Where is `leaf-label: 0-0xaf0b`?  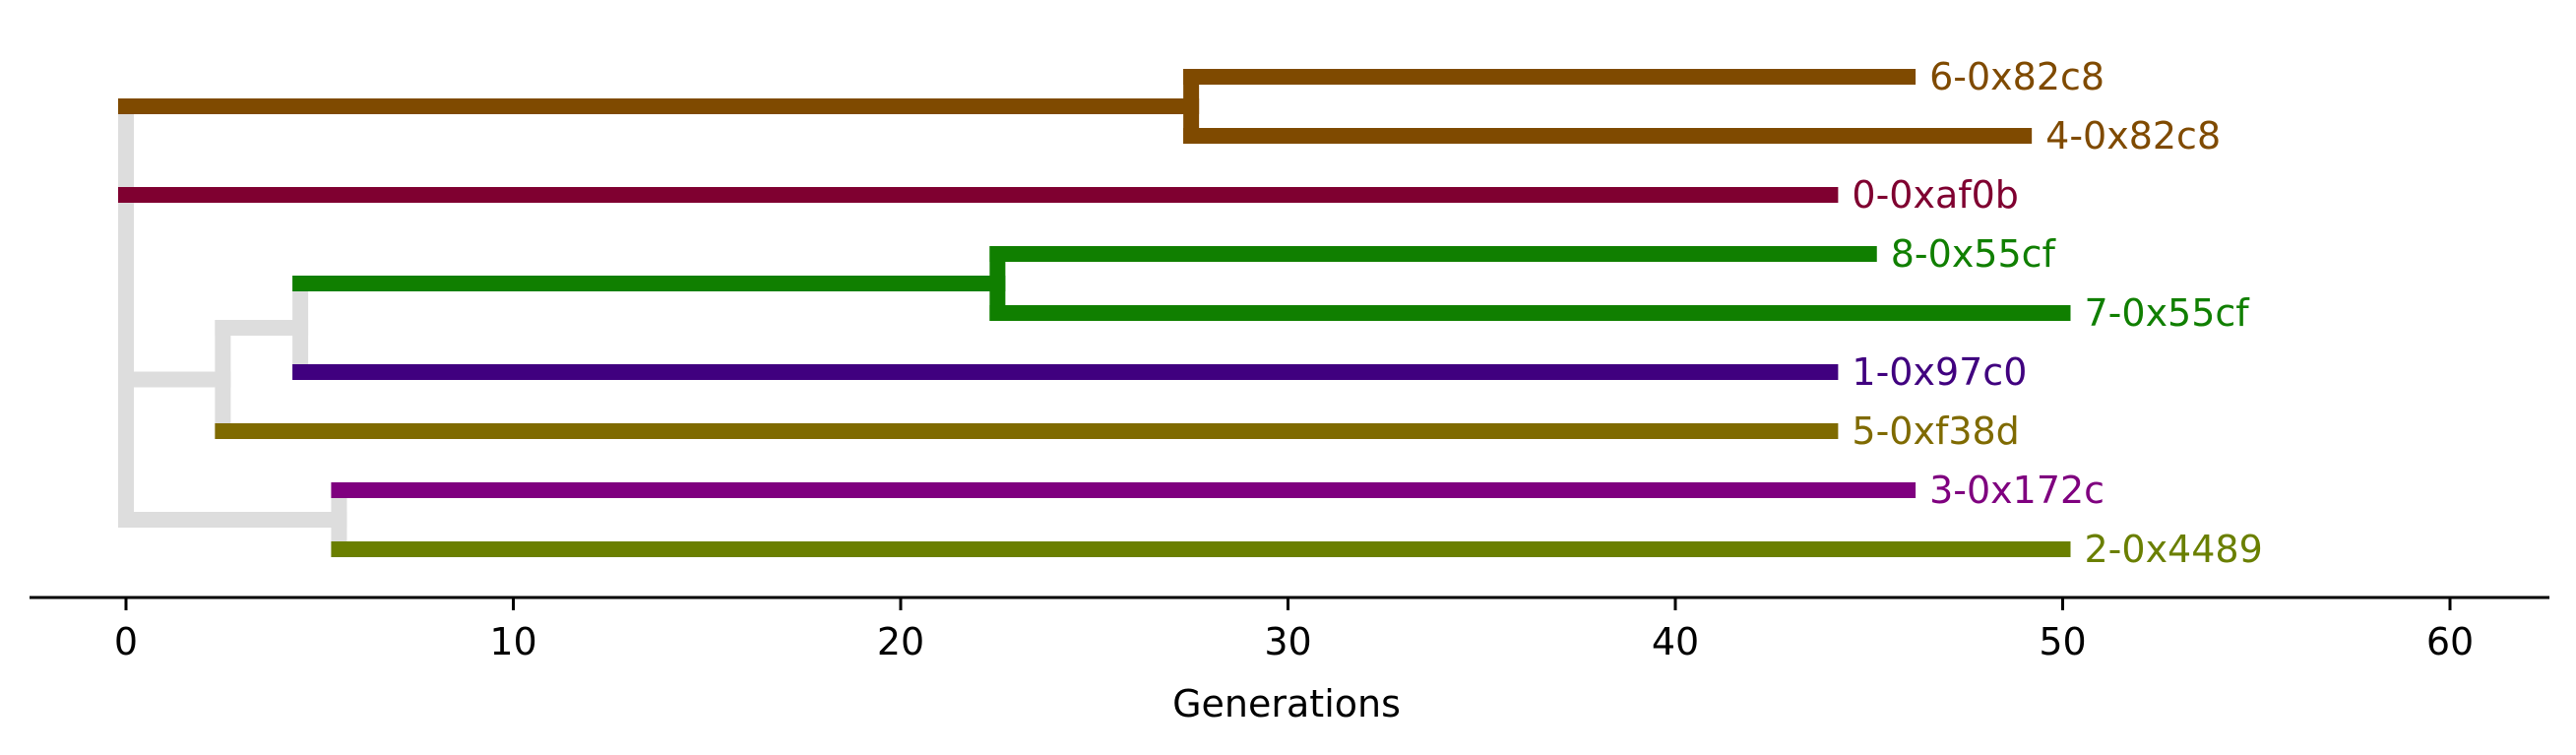
leaf-label: 0-0xaf0b is located at coordinates (1935, 195).